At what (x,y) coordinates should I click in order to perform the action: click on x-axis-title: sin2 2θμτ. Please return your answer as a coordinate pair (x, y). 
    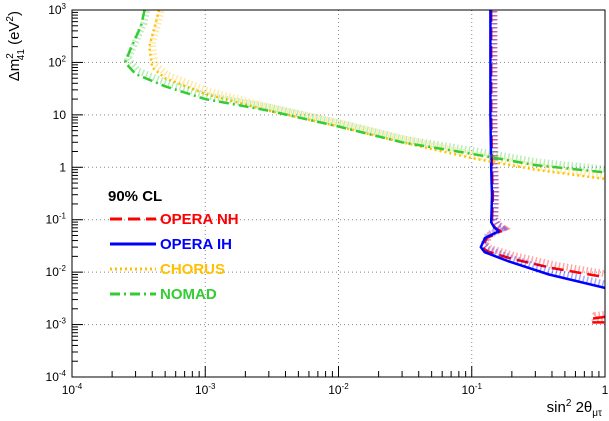
    Looking at the image, I should click on (574, 408).